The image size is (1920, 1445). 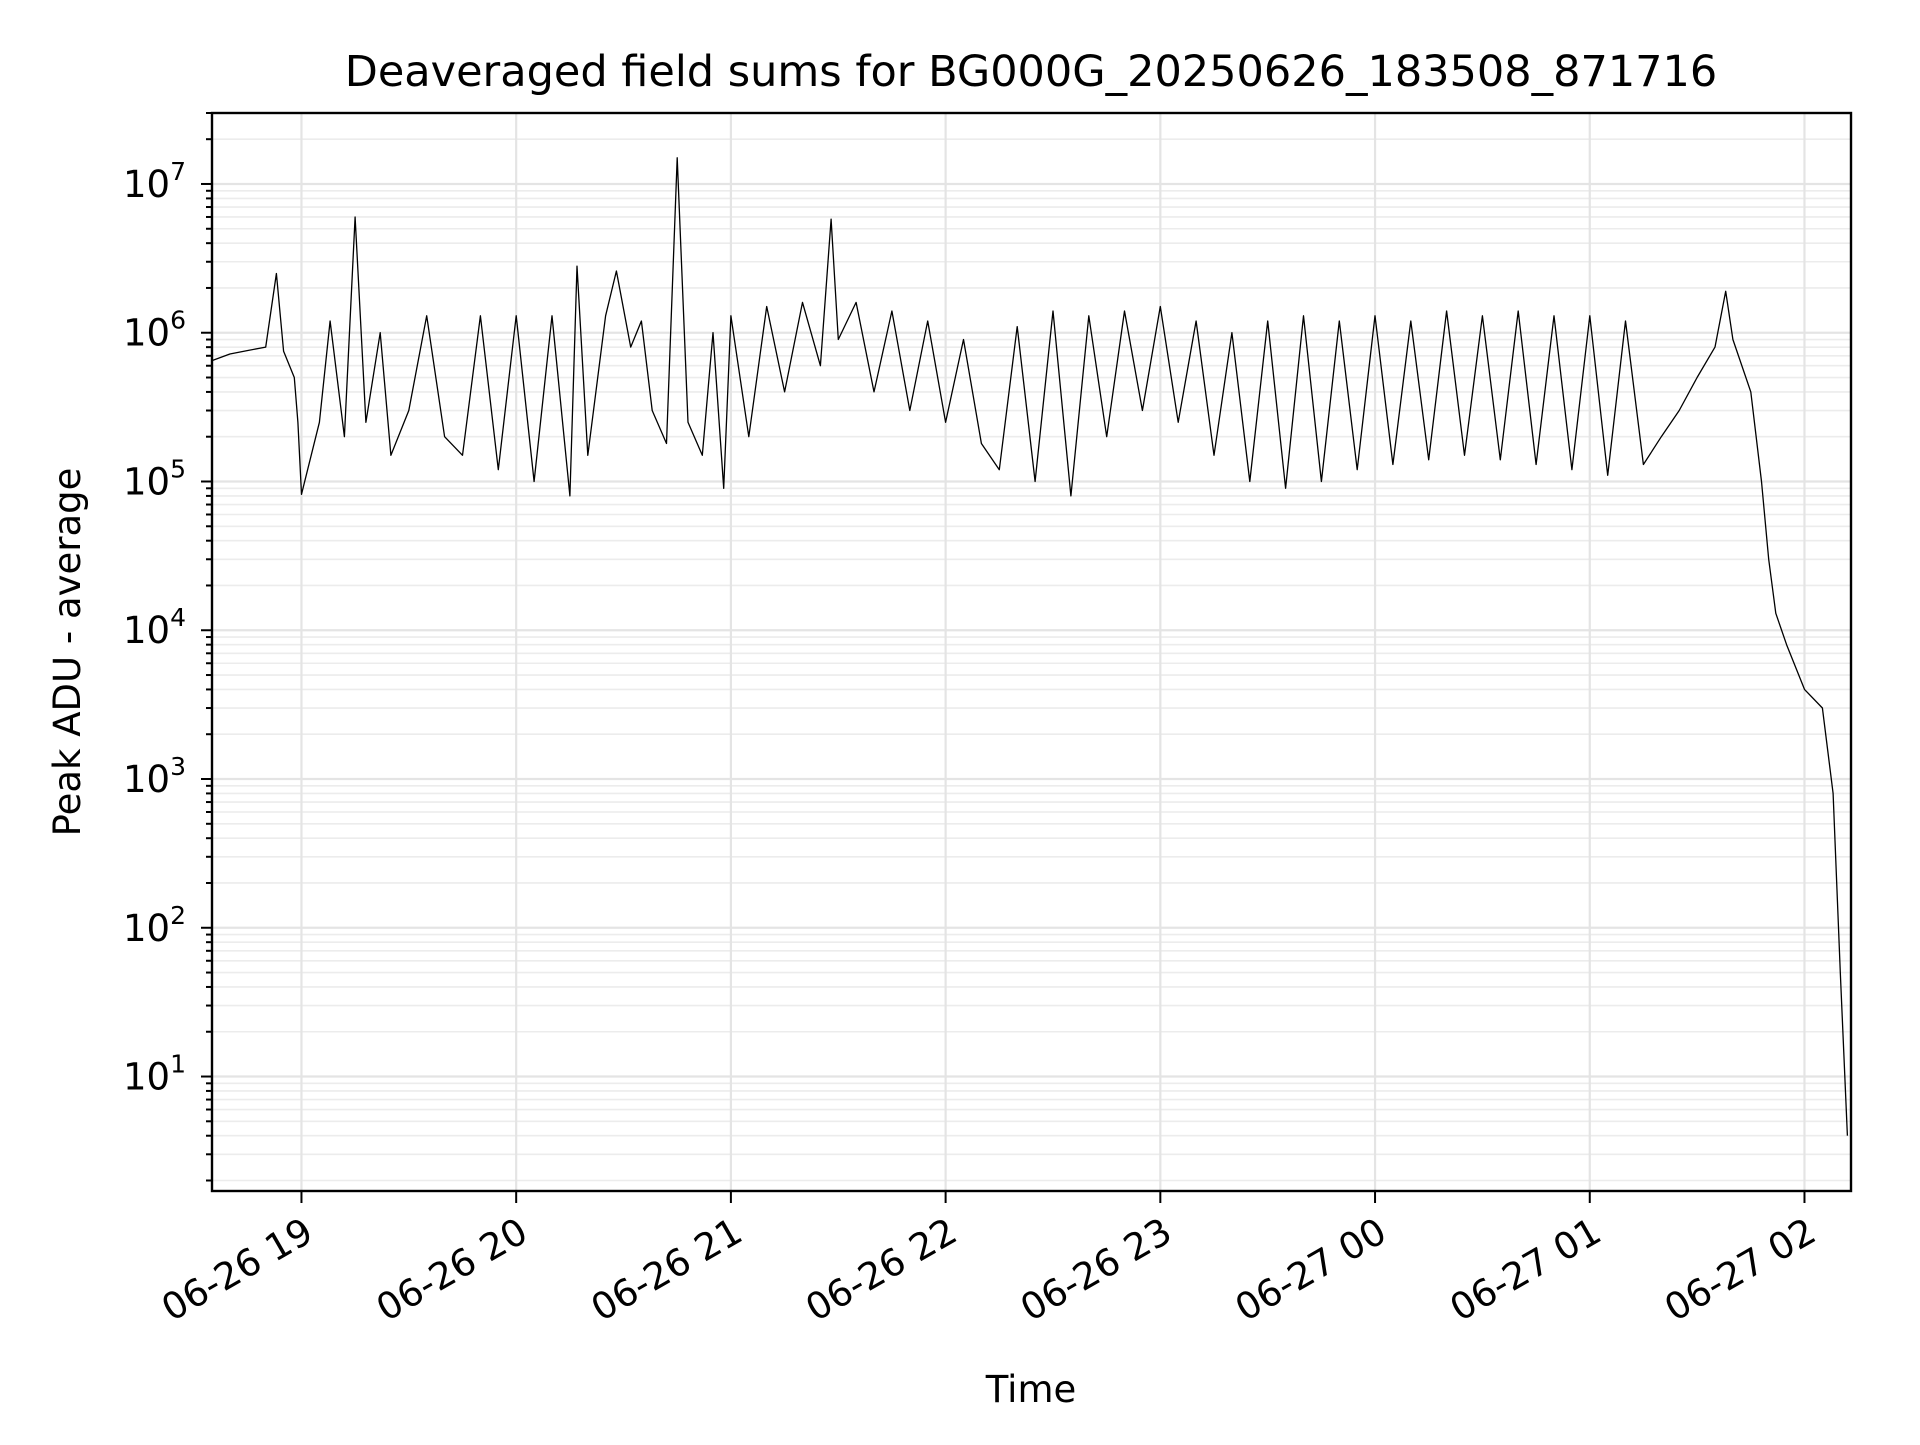 I want to click on y-tick-label: 10³, so click(x=154, y=776).